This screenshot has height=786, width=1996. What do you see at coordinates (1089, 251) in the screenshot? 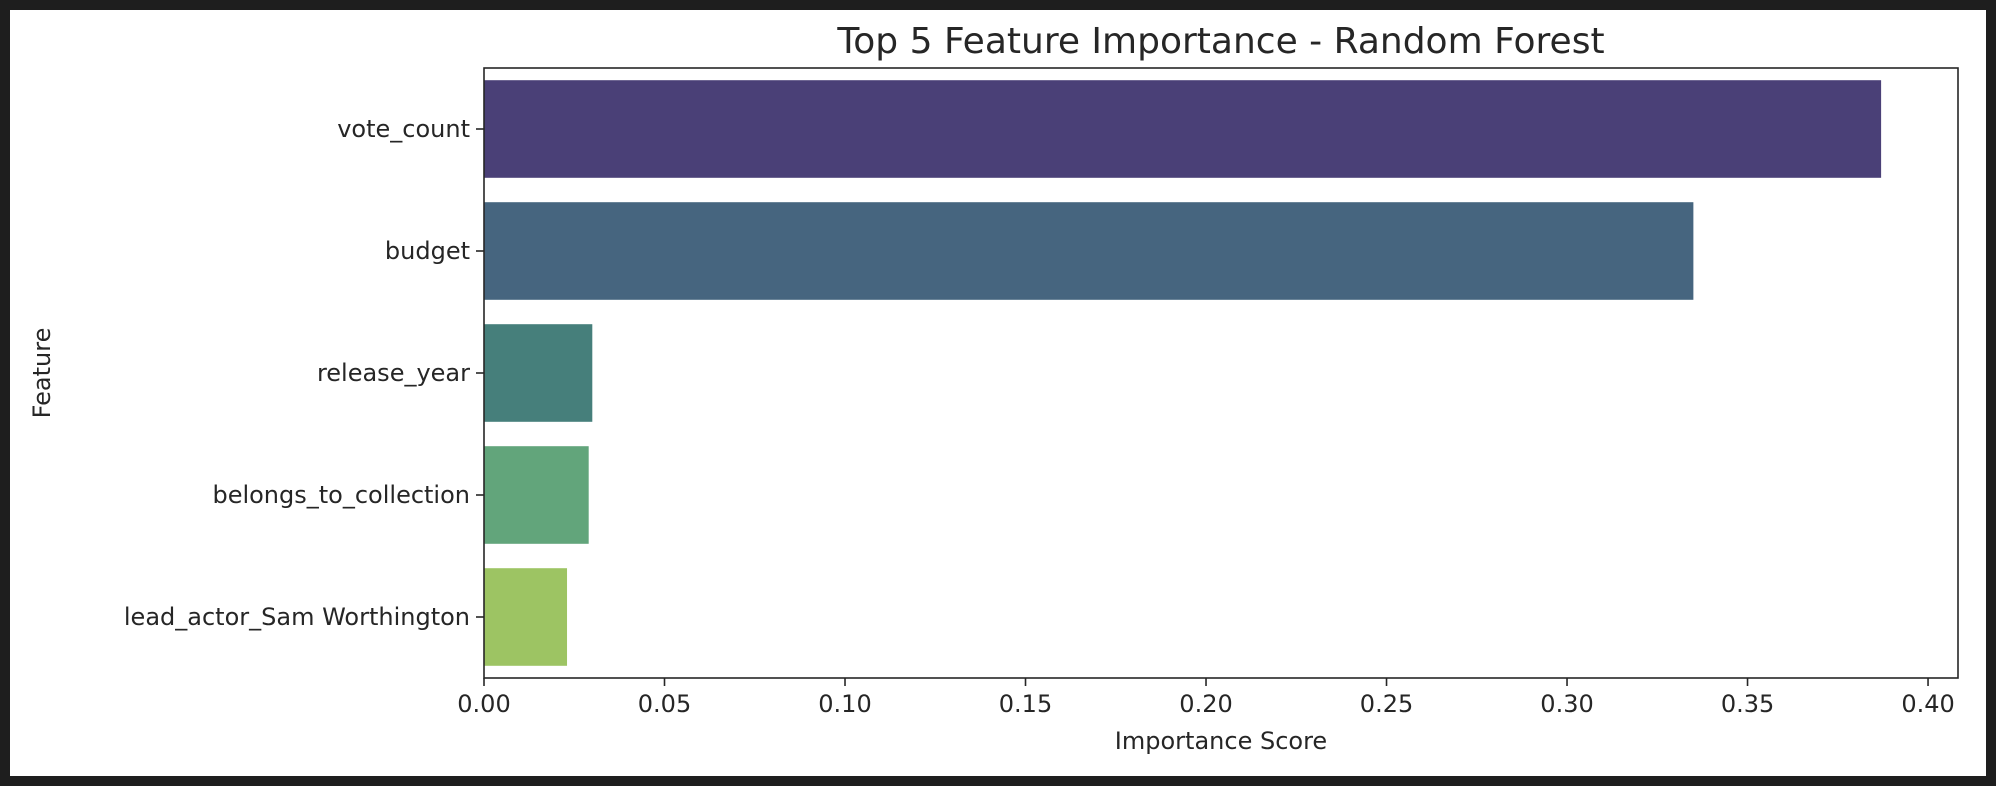
I see `bar-budget` at bounding box center [1089, 251].